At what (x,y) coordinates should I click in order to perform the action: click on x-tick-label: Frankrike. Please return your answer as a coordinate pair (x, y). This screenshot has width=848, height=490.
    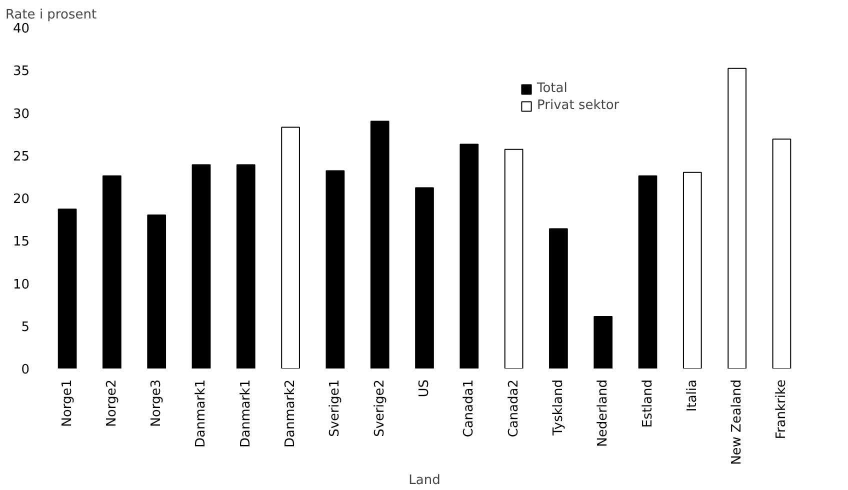
    Looking at the image, I should click on (782, 409).